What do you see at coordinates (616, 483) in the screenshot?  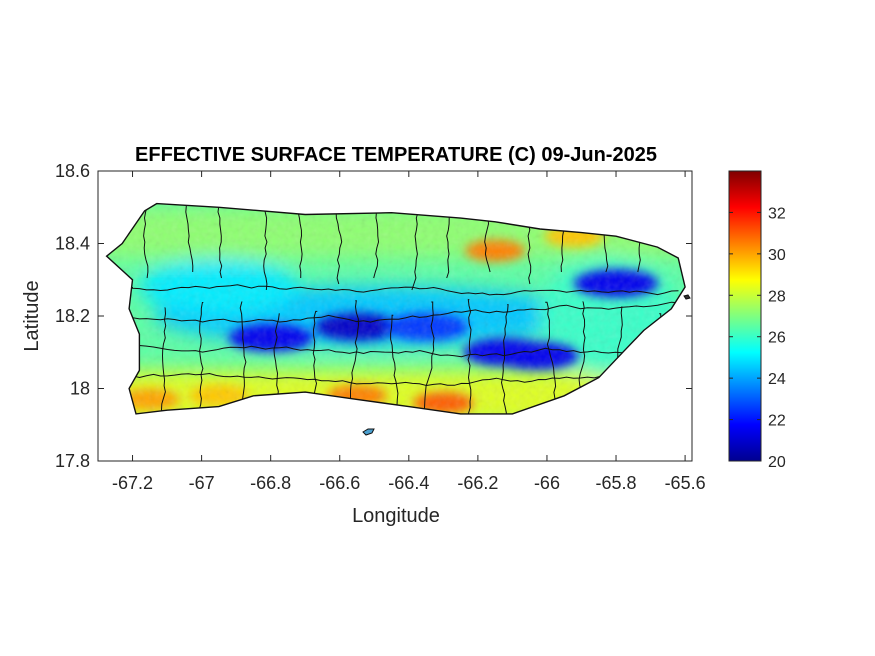 I see `x-tick-label: -65.8` at bounding box center [616, 483].